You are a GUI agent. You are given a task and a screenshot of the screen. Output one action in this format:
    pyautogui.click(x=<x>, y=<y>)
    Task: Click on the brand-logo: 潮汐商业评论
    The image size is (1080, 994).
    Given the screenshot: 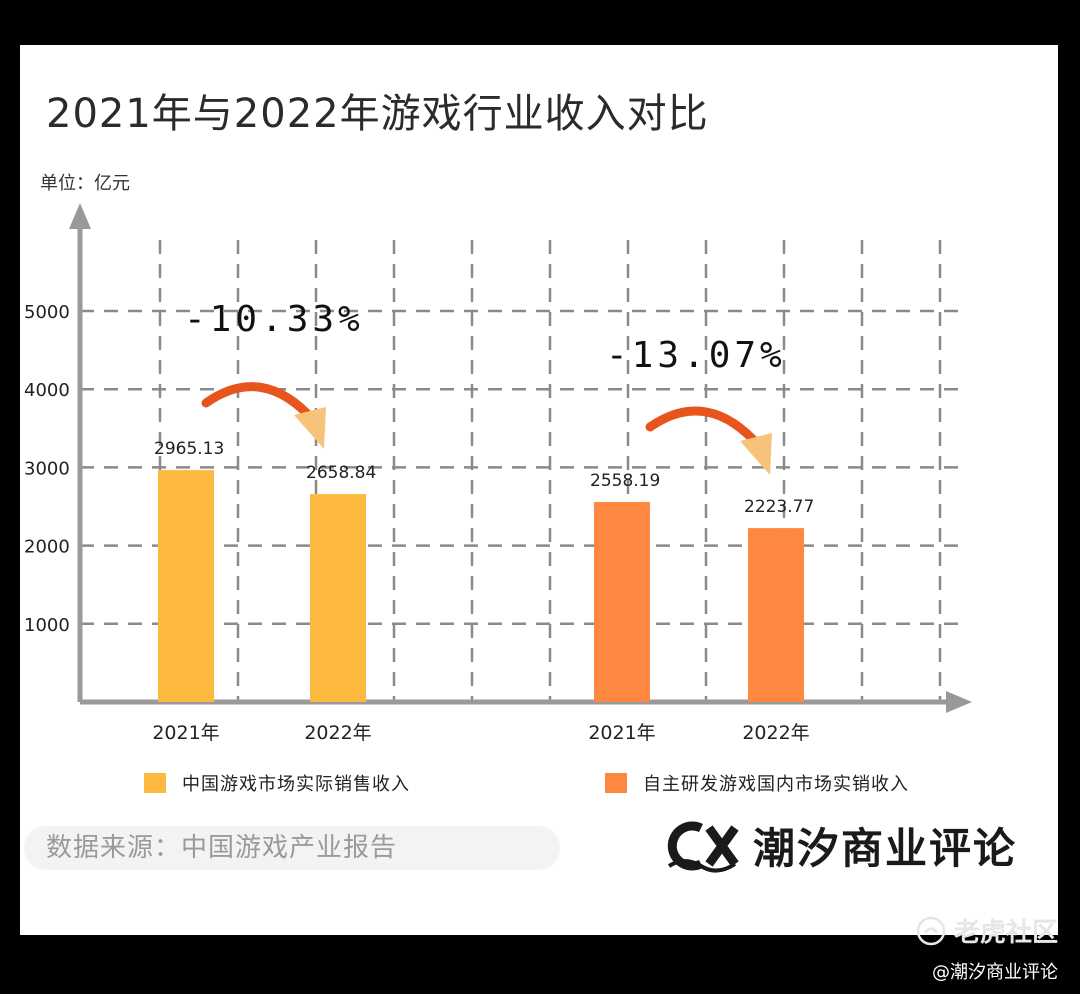 What is the action you would take?
    pyautogui.click(x=841, y=845)
    